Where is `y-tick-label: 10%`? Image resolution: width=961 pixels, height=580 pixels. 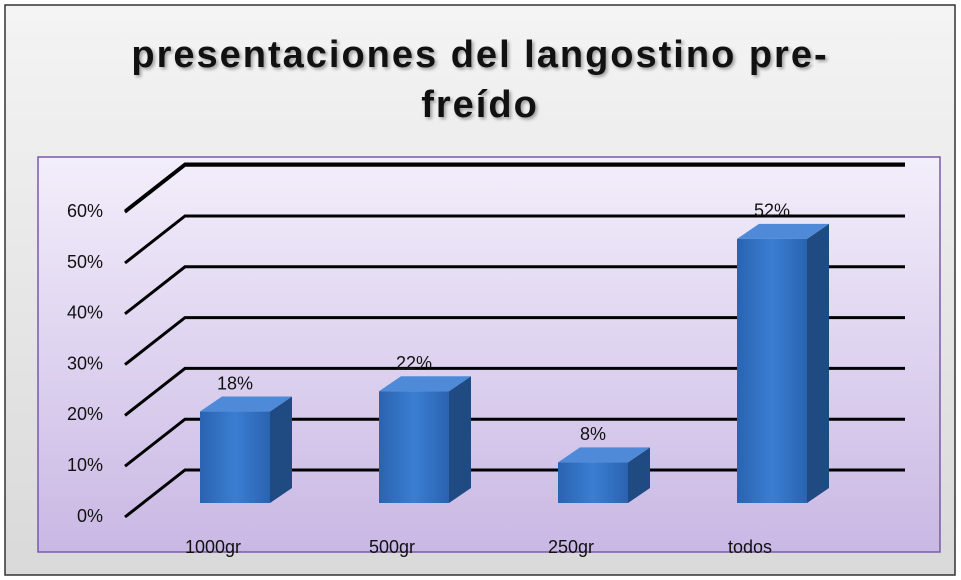 y-tick-label: 10% is located at coordinates (85, 465).